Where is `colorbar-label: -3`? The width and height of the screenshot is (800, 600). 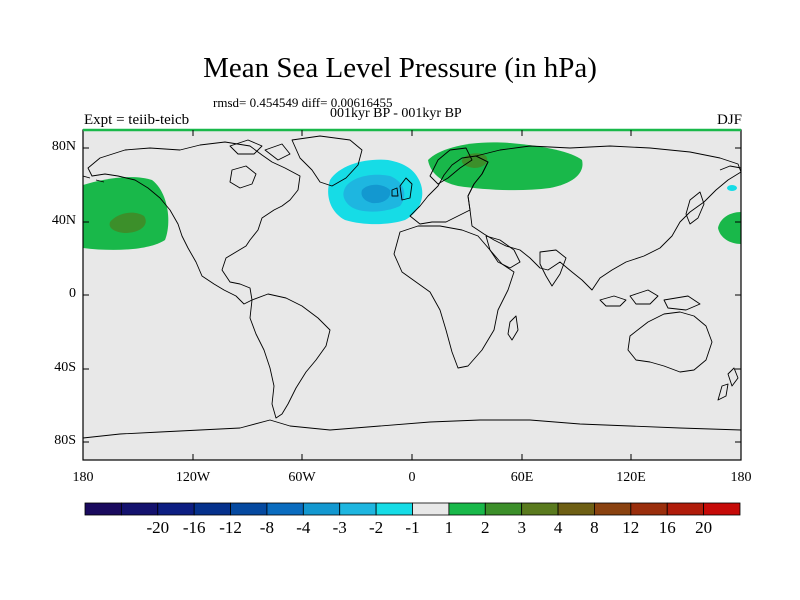
colorbar-label: -3 is located at coordinates (339, 527).